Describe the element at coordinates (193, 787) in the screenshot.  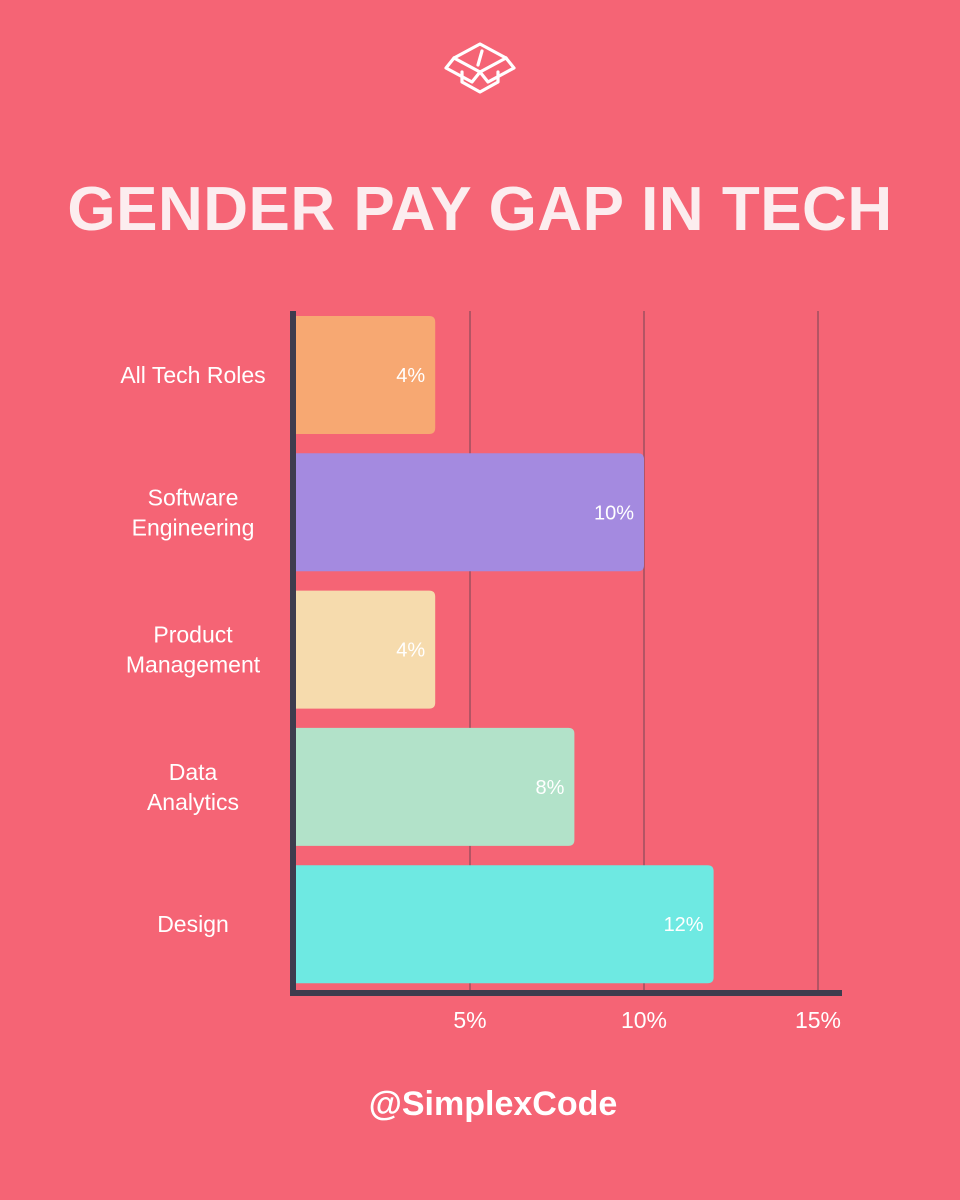
I see `category-label: Data Analytics` at that location.